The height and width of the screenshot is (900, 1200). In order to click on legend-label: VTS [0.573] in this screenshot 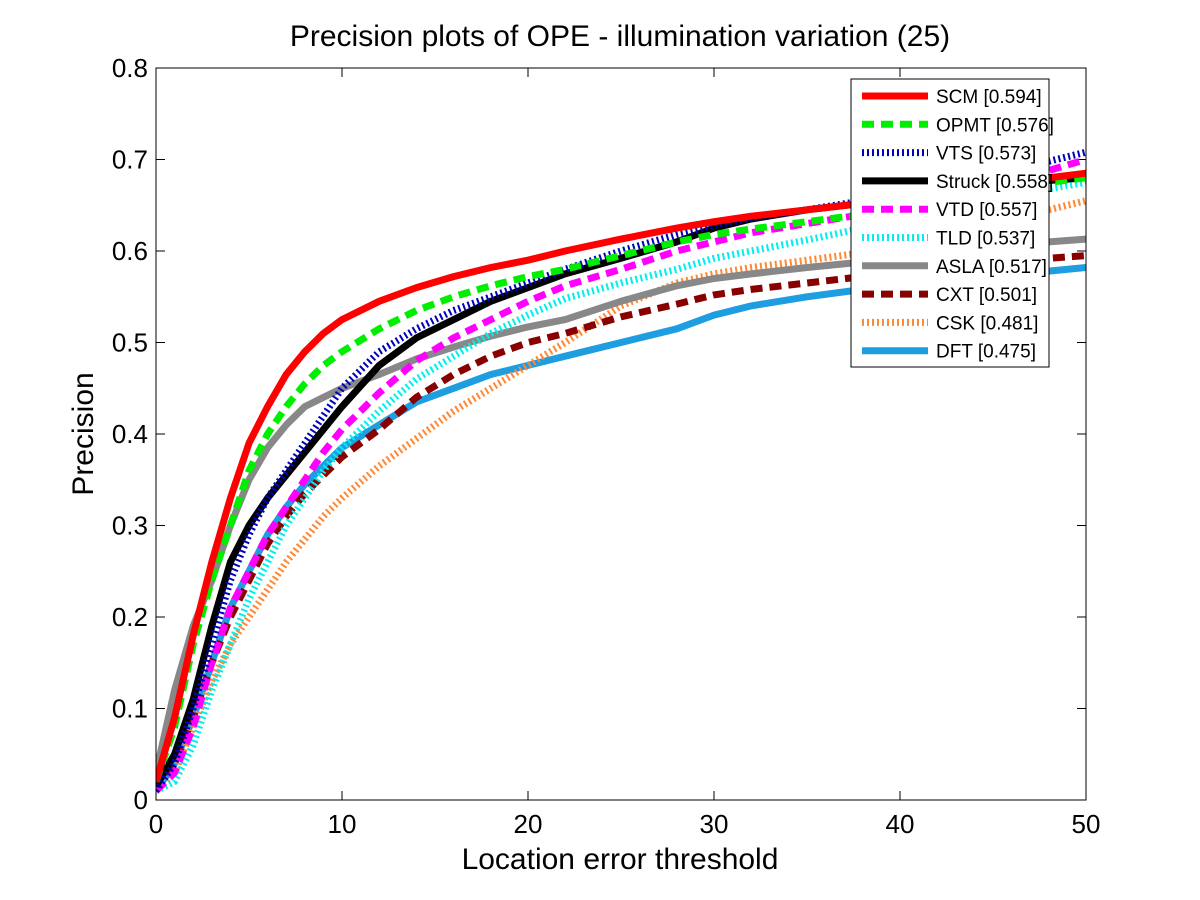, I will do `click(986, 154)`.